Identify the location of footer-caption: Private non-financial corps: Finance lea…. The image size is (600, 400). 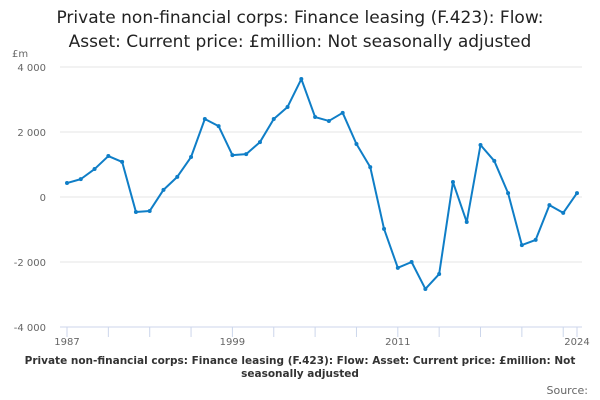
(300, 367).